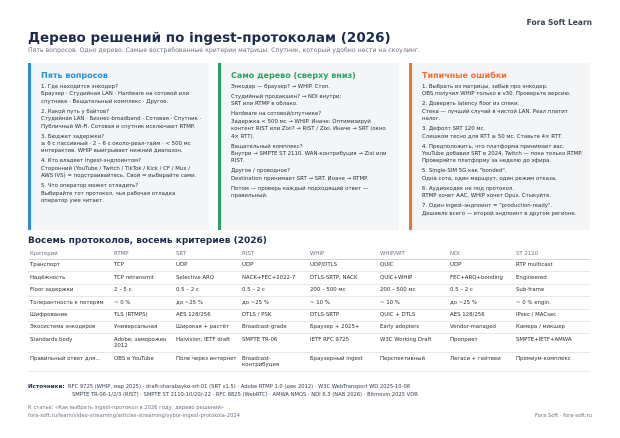 The height and width of the screenshot is (438, 620). What do you see at coordinates (413, 254) in the screenshot?
I see `column-header: WHIP/WT` at bounding box center [413, 254].